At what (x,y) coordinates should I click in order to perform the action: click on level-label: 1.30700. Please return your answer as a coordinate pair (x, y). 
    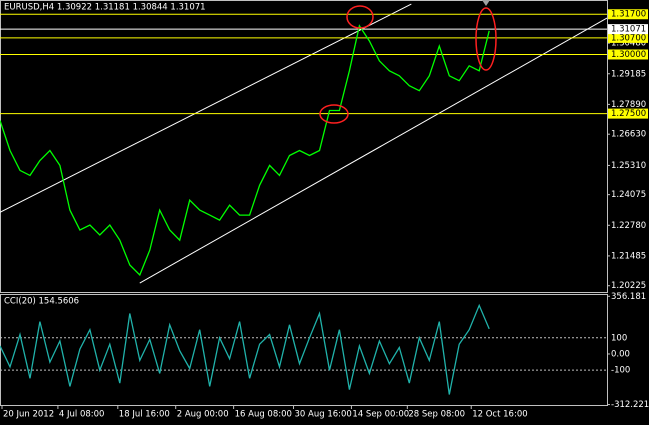
    Looking at the image, I should click on (628, 38).